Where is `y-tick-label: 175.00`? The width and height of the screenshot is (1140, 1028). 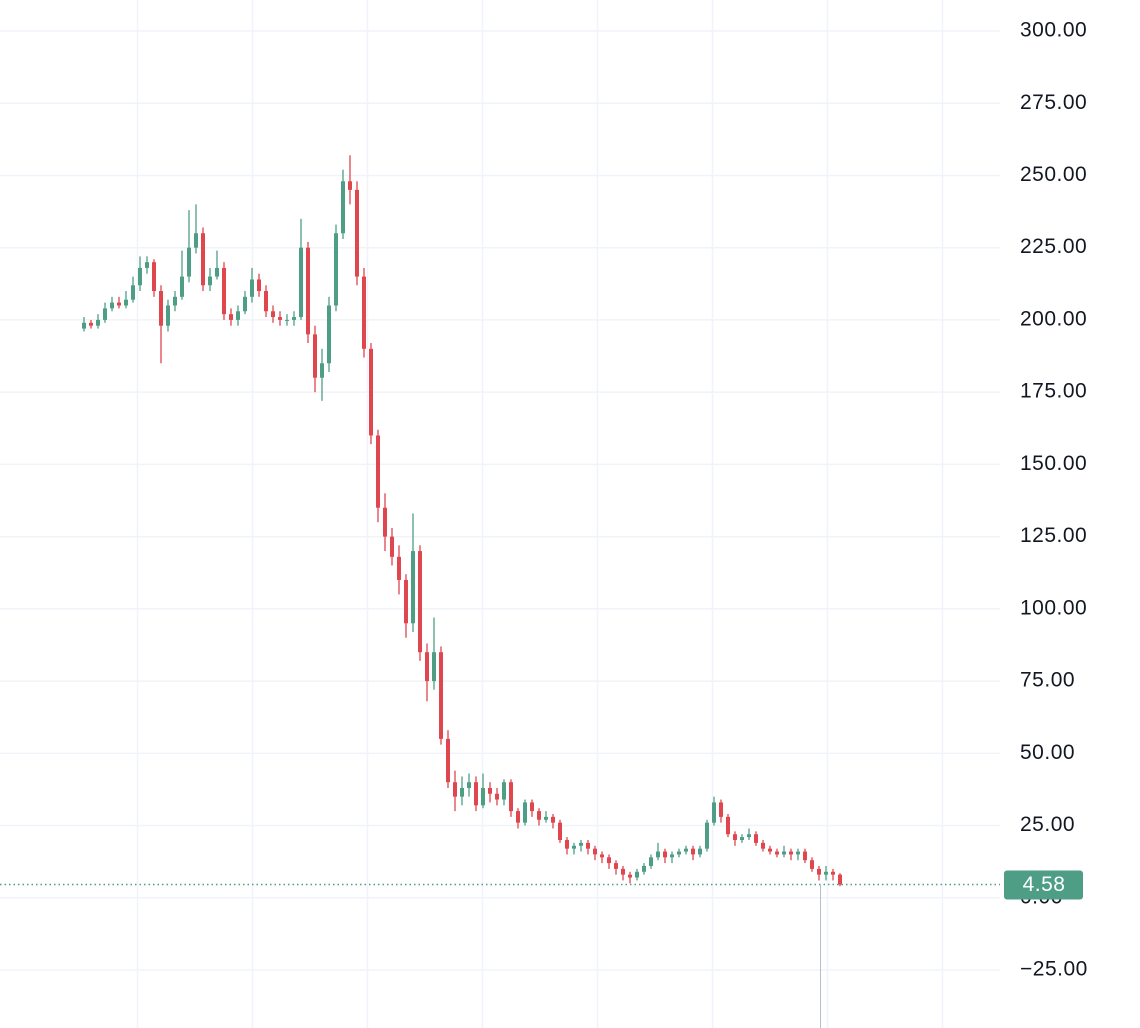 y-tick-label: 175.00 is located at coordinates (1053, 391).